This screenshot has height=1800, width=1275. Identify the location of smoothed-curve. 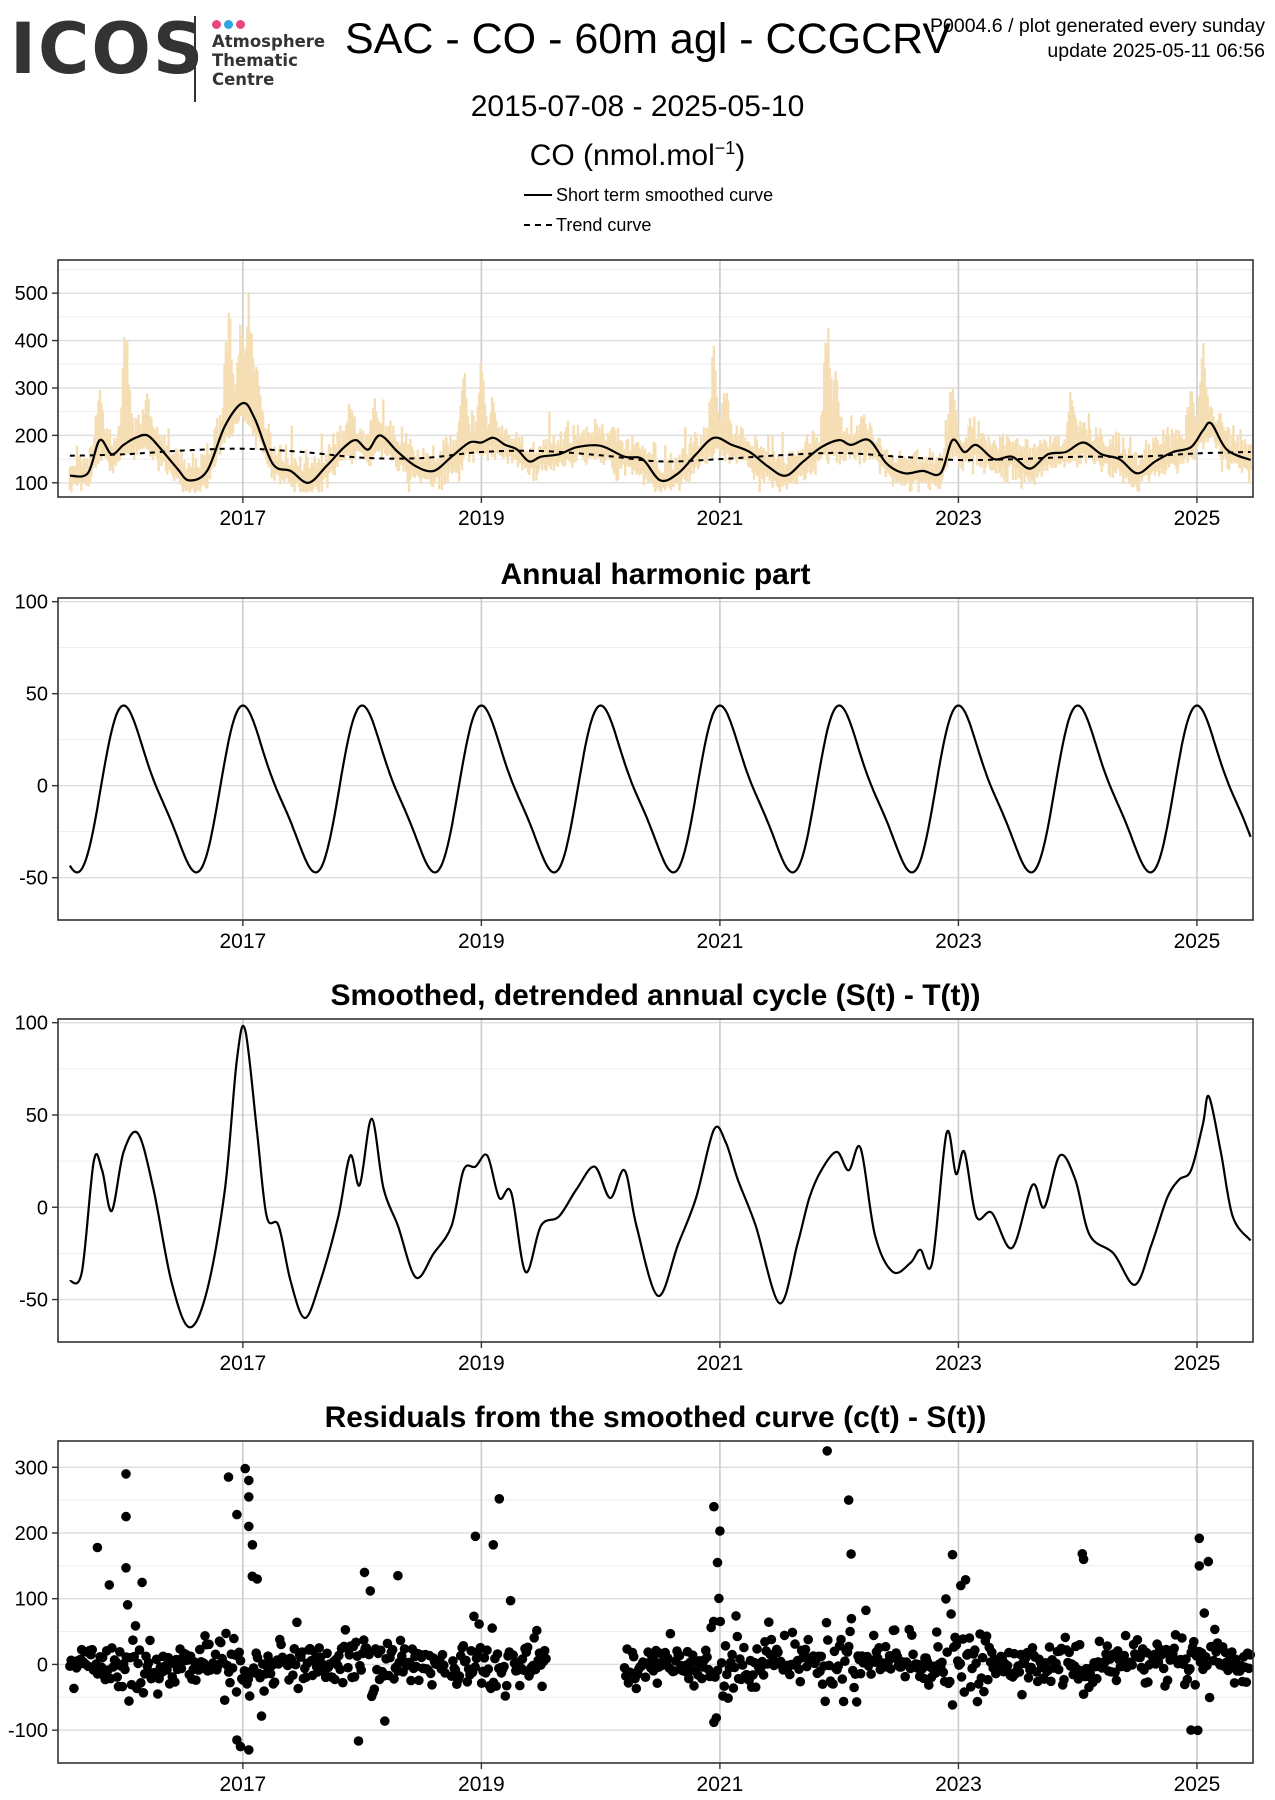
(660, 442).